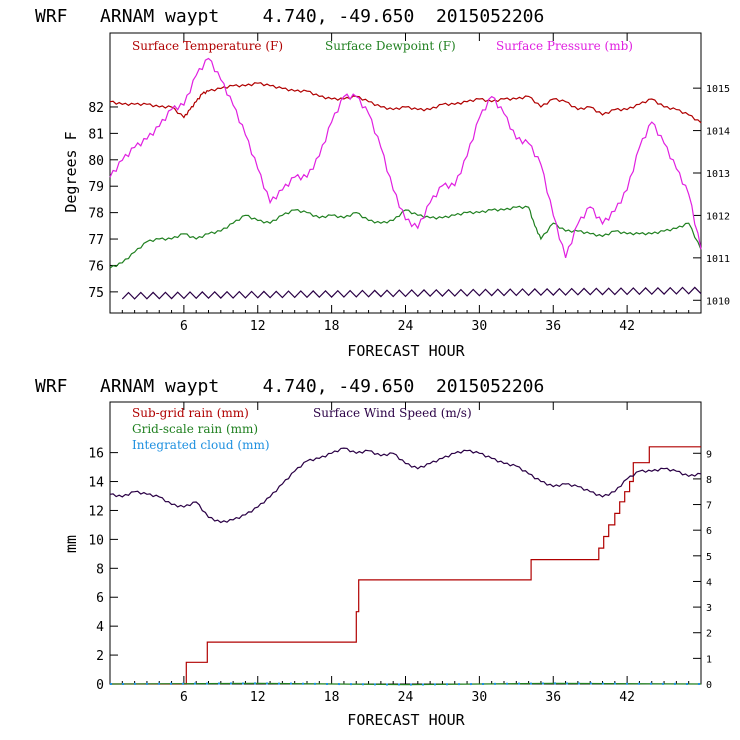  I want to click on y-tick-label: 82, so click(96, 108).